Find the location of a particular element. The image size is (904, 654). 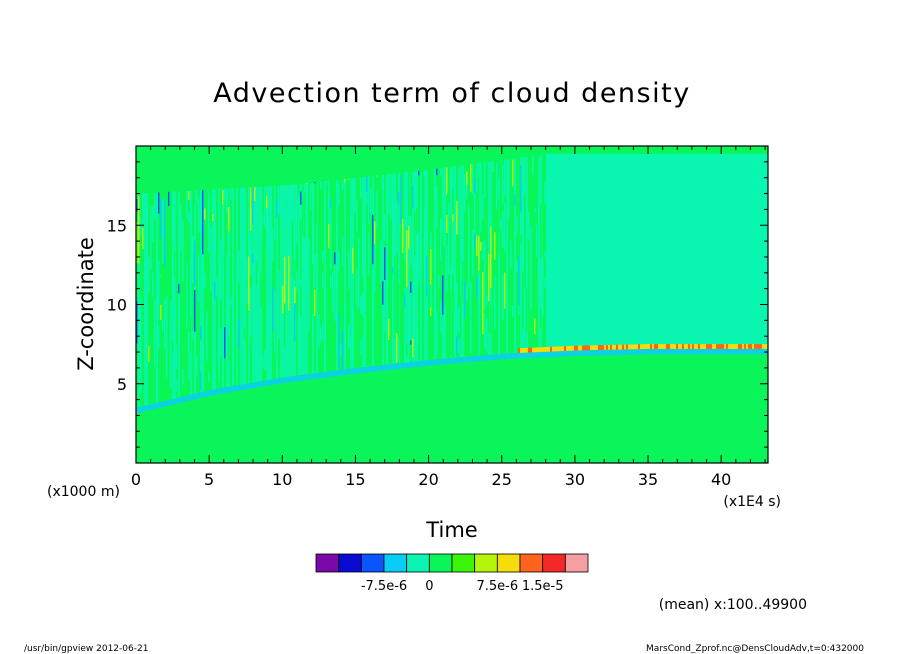

x-axis-label: Time is located at coordinates (451, 530).